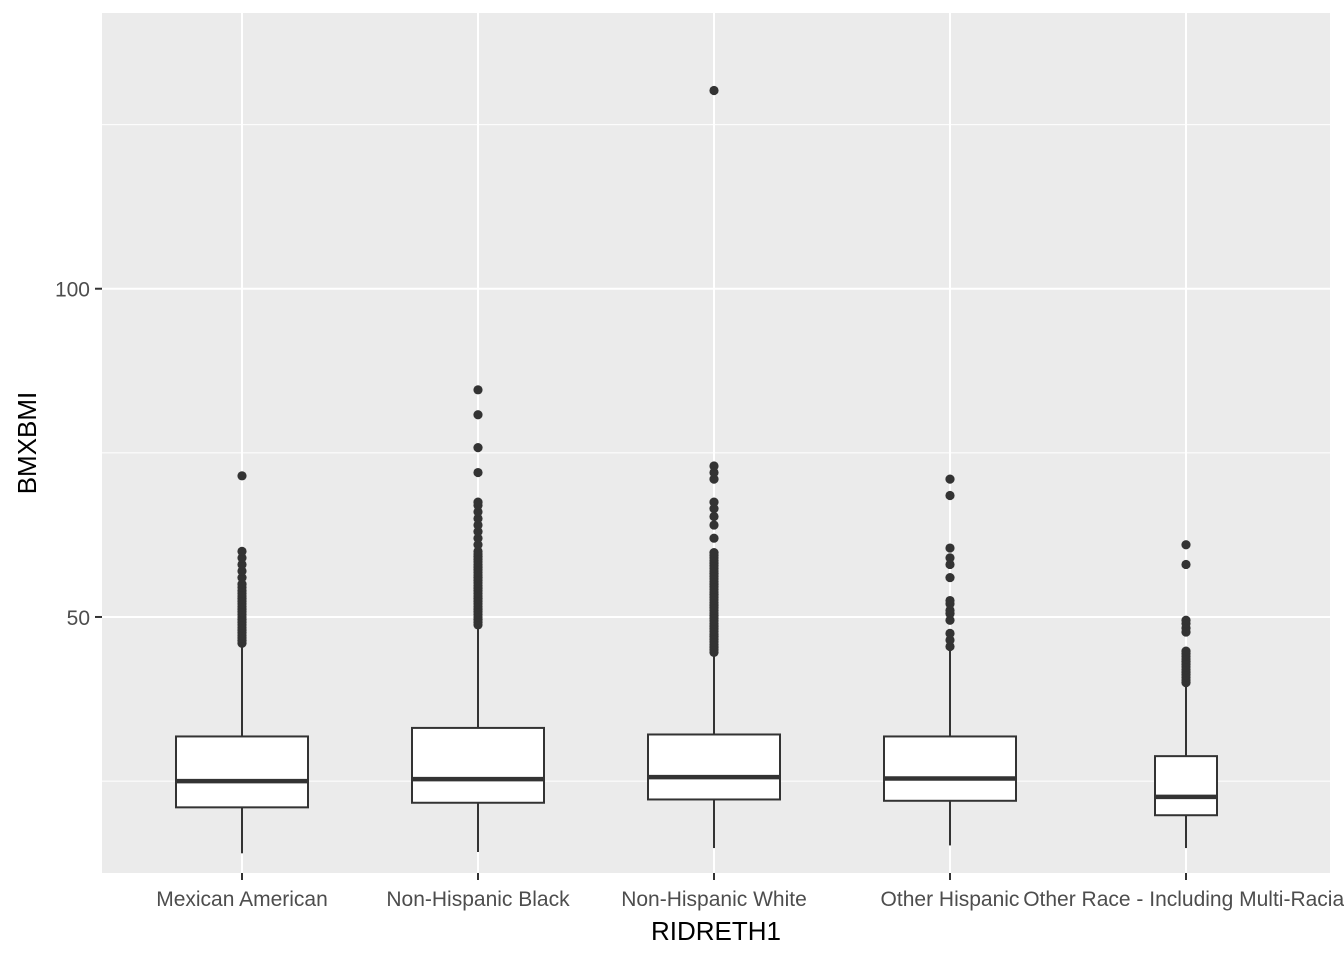  I want to click on x-tick-label: Non-Hispanic White, so click(714, 899).